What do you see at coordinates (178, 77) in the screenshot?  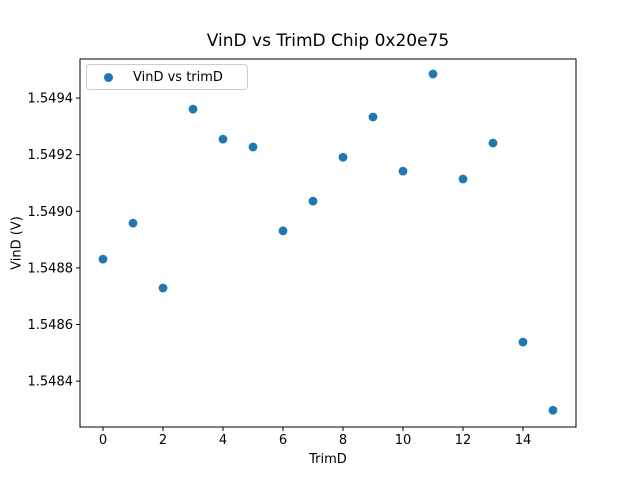 I see `legend-label: VinD vs trimD` at bounding box center [178, 77].